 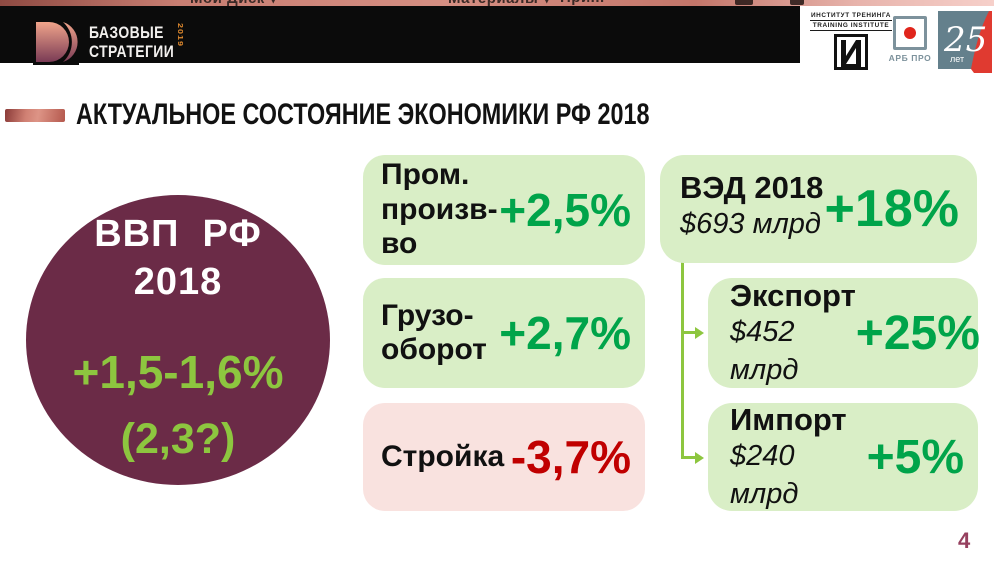 I want to click on indicator-card-construction: Стройка -3,7%, so click(x=504, y=457).